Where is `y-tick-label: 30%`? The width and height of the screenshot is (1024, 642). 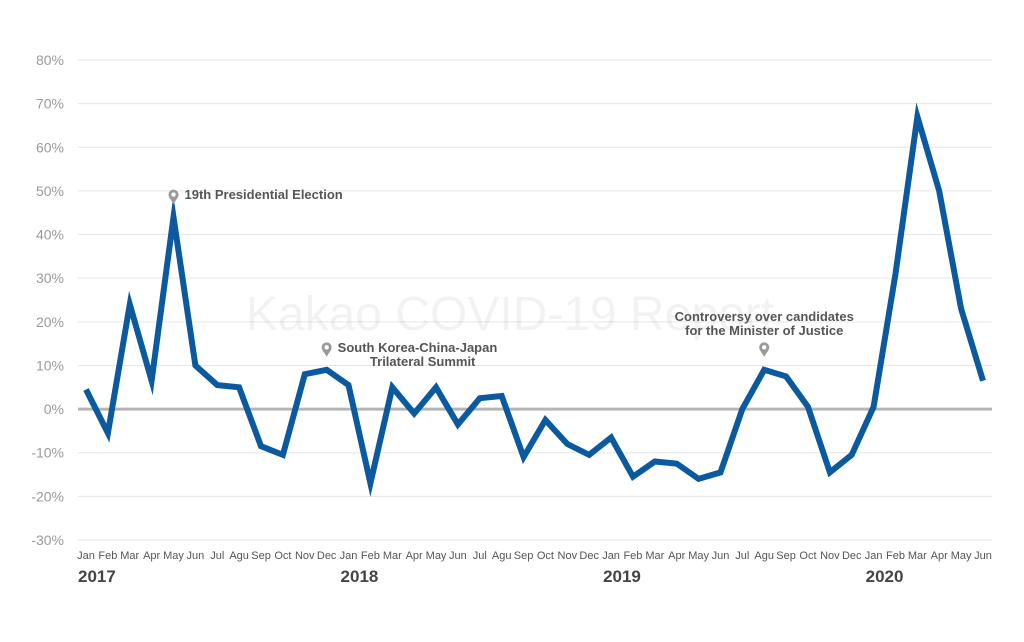
y-tick-label: 30% is located at coordinates (50, 278).